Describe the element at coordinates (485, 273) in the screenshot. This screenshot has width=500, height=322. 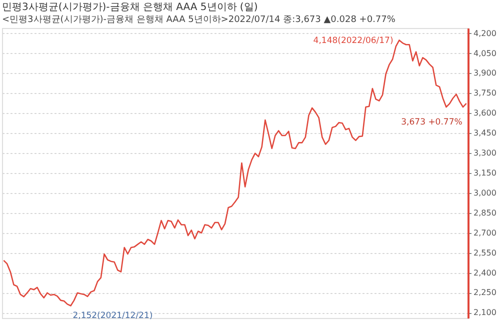
I see `y-tick-label: 2,400` at that location.